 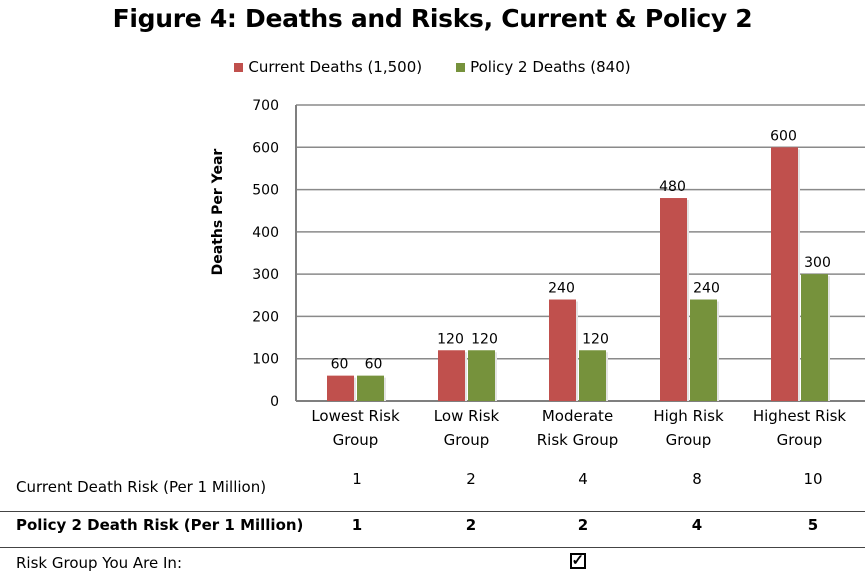 What do you see at coordinates (550, 67) in the screenshot?
I see `legend-label-policy2: Policy 2 Deaths (840)` at bounding box center [550, 67].